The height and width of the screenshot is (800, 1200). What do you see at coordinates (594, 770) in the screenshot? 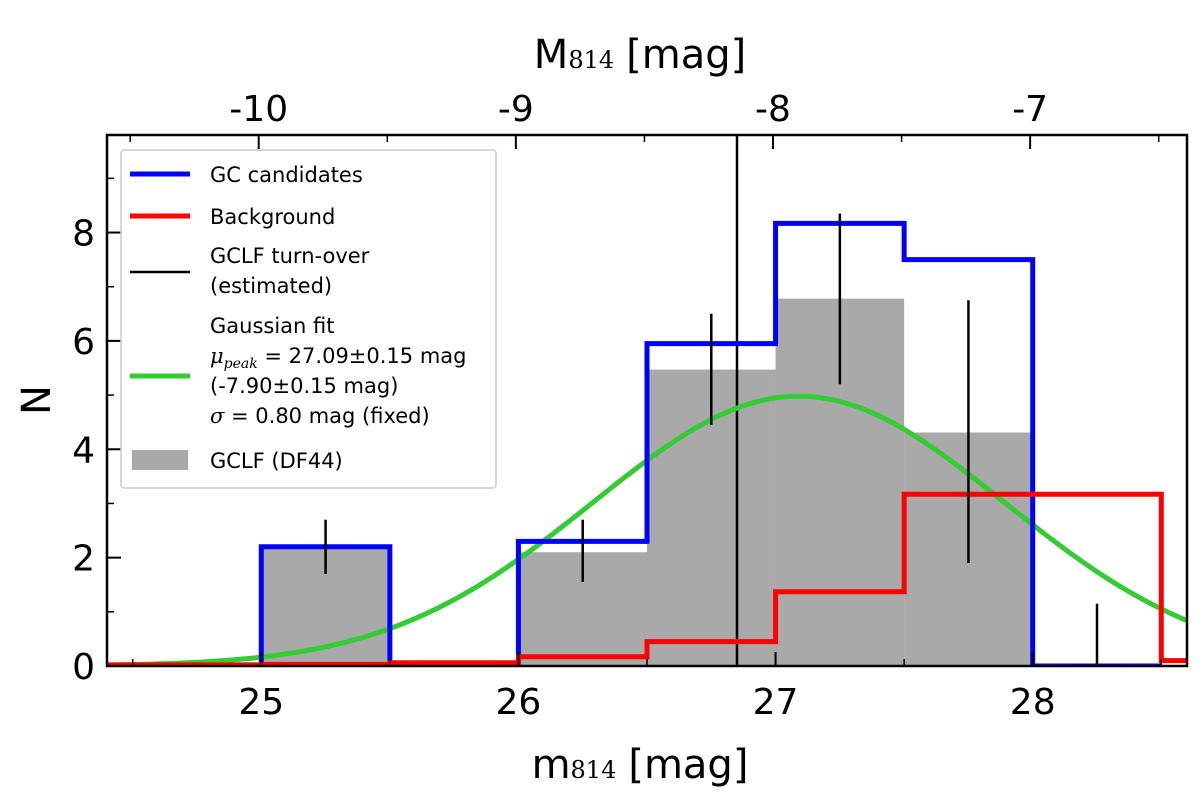
I see `x-axis-title-sub: 814` at bounding box center [594, 770].